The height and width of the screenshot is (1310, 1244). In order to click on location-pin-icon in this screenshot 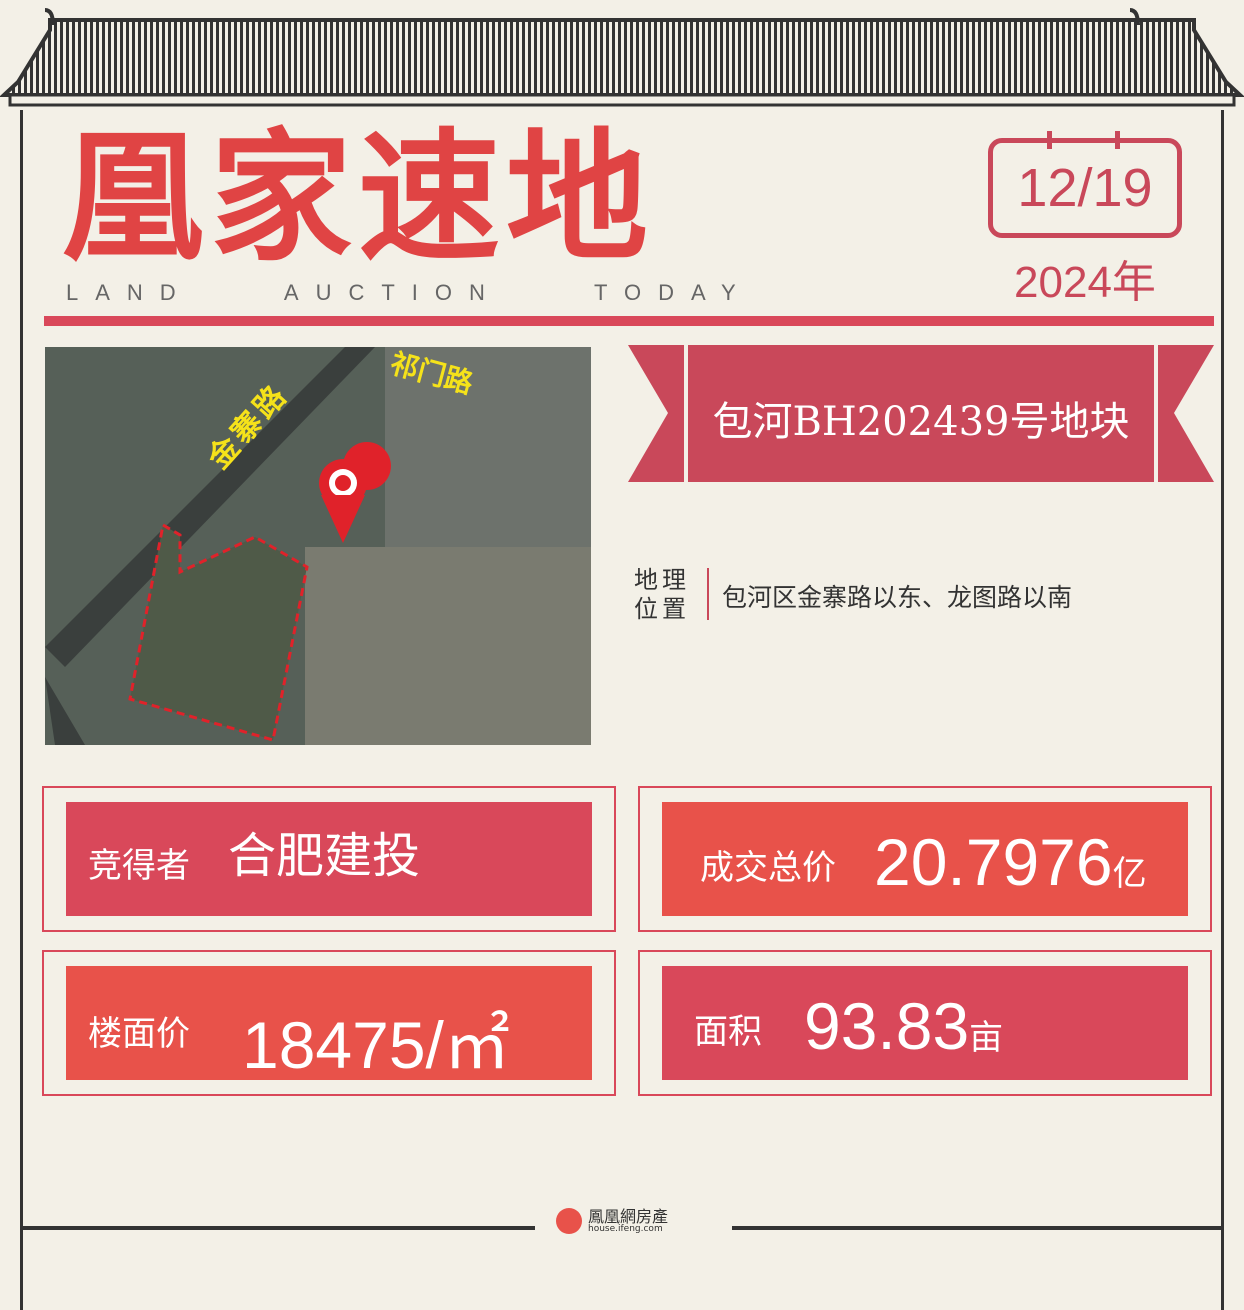, I will do `click(355, 493)`.